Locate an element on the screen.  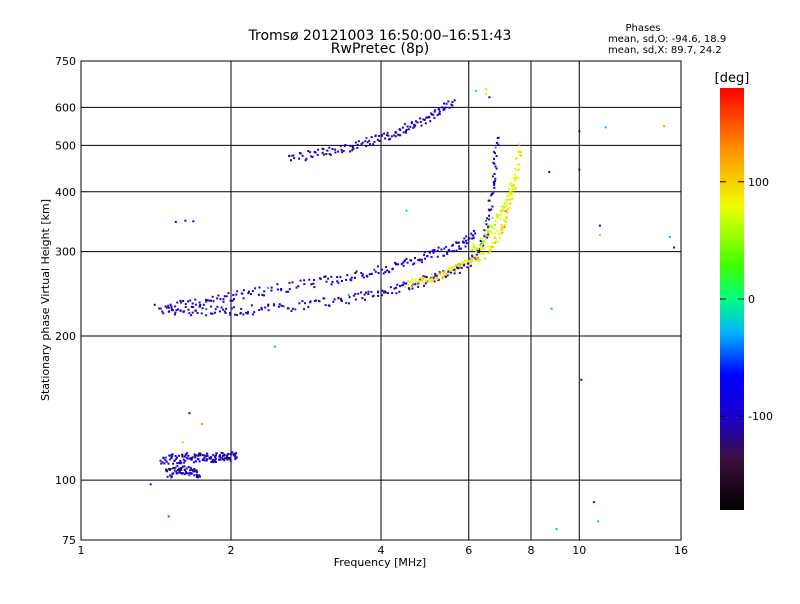
x-tick-label: 8 is located at coordinates (531, 550).